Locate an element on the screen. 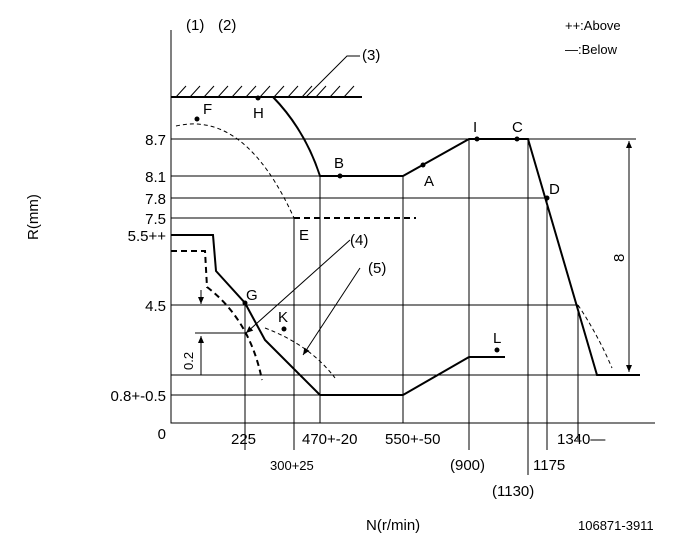 The height and width of the screenshot is (549, 681). y-title: R(mm) is located at coordinates (33, 217).